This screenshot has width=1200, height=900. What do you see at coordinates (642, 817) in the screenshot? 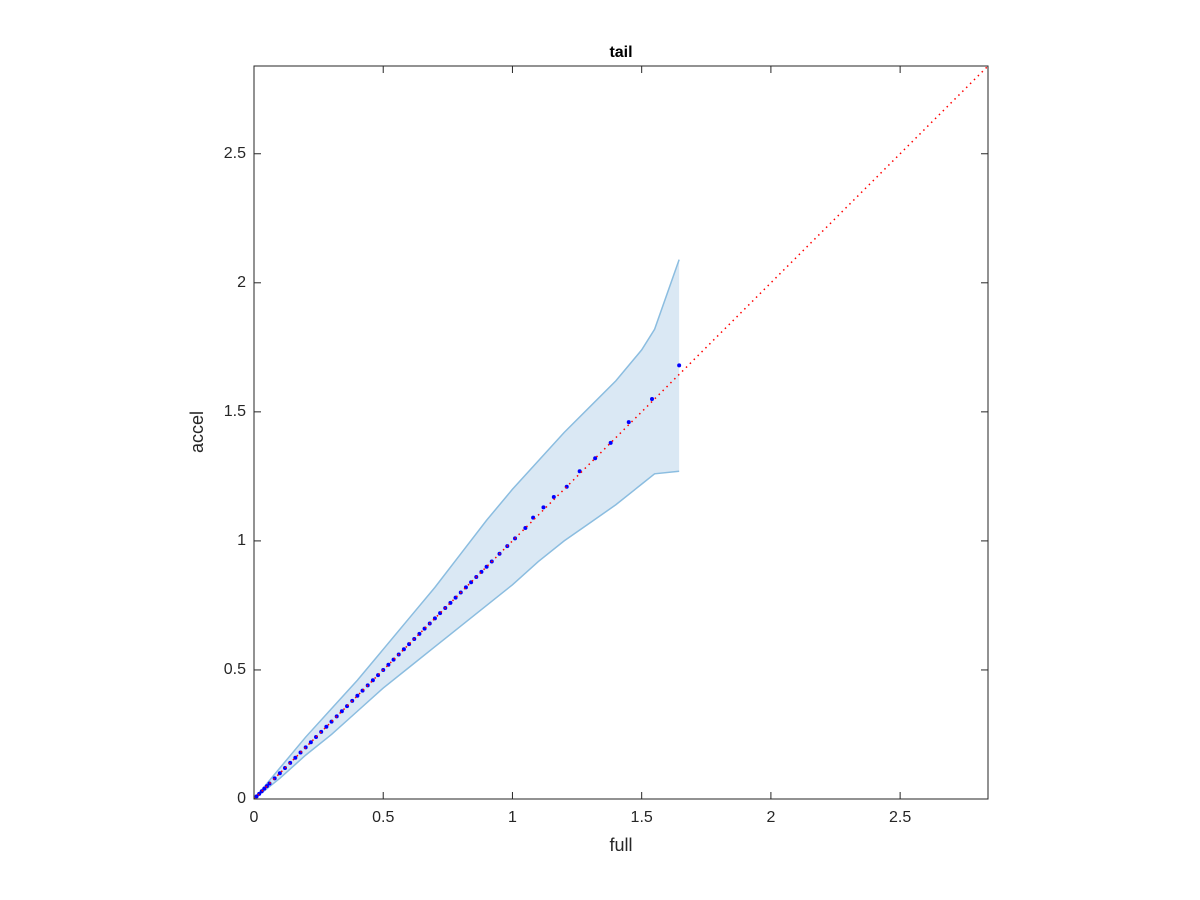
I see `x-tick-label: 1.5` at bounding box center [642, 817].